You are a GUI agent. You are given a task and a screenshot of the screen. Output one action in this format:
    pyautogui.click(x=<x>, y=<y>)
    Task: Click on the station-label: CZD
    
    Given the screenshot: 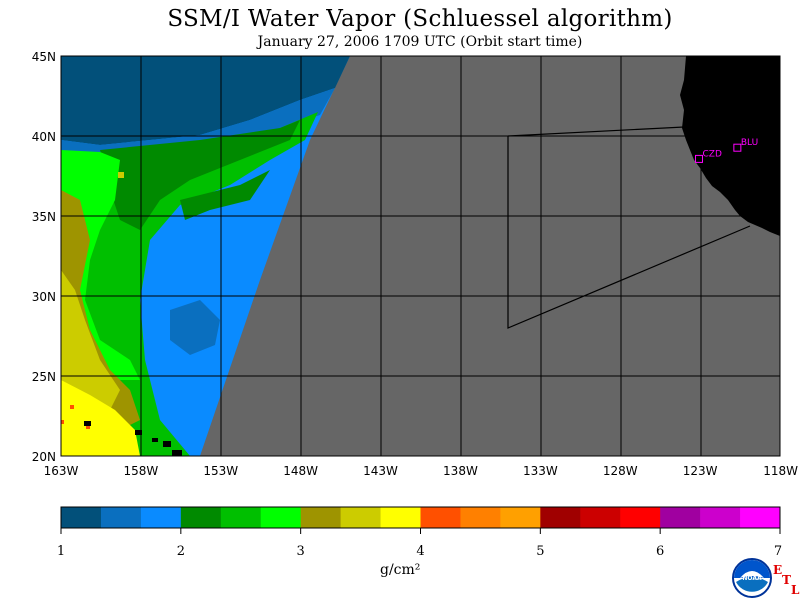 What is the action you would take?
    pyautogui.click(x=712, y=154)
    